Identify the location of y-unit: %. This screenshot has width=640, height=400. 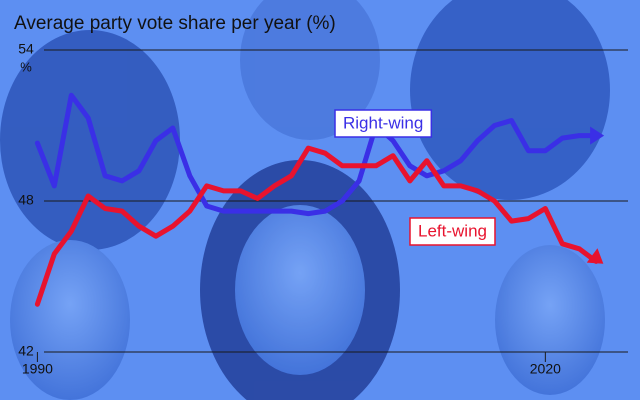
(26, 66).